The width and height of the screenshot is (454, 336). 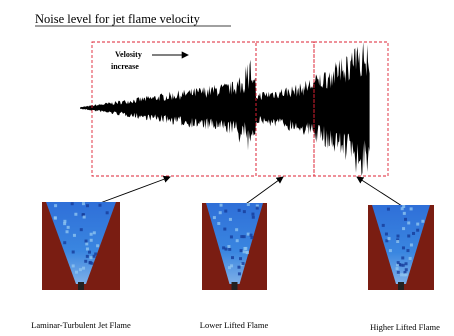 What do you see at coordinates (118, 19) in the screenshot?
I see `title: Noise level for jet flame velocity` at bounding box center [118, 19].